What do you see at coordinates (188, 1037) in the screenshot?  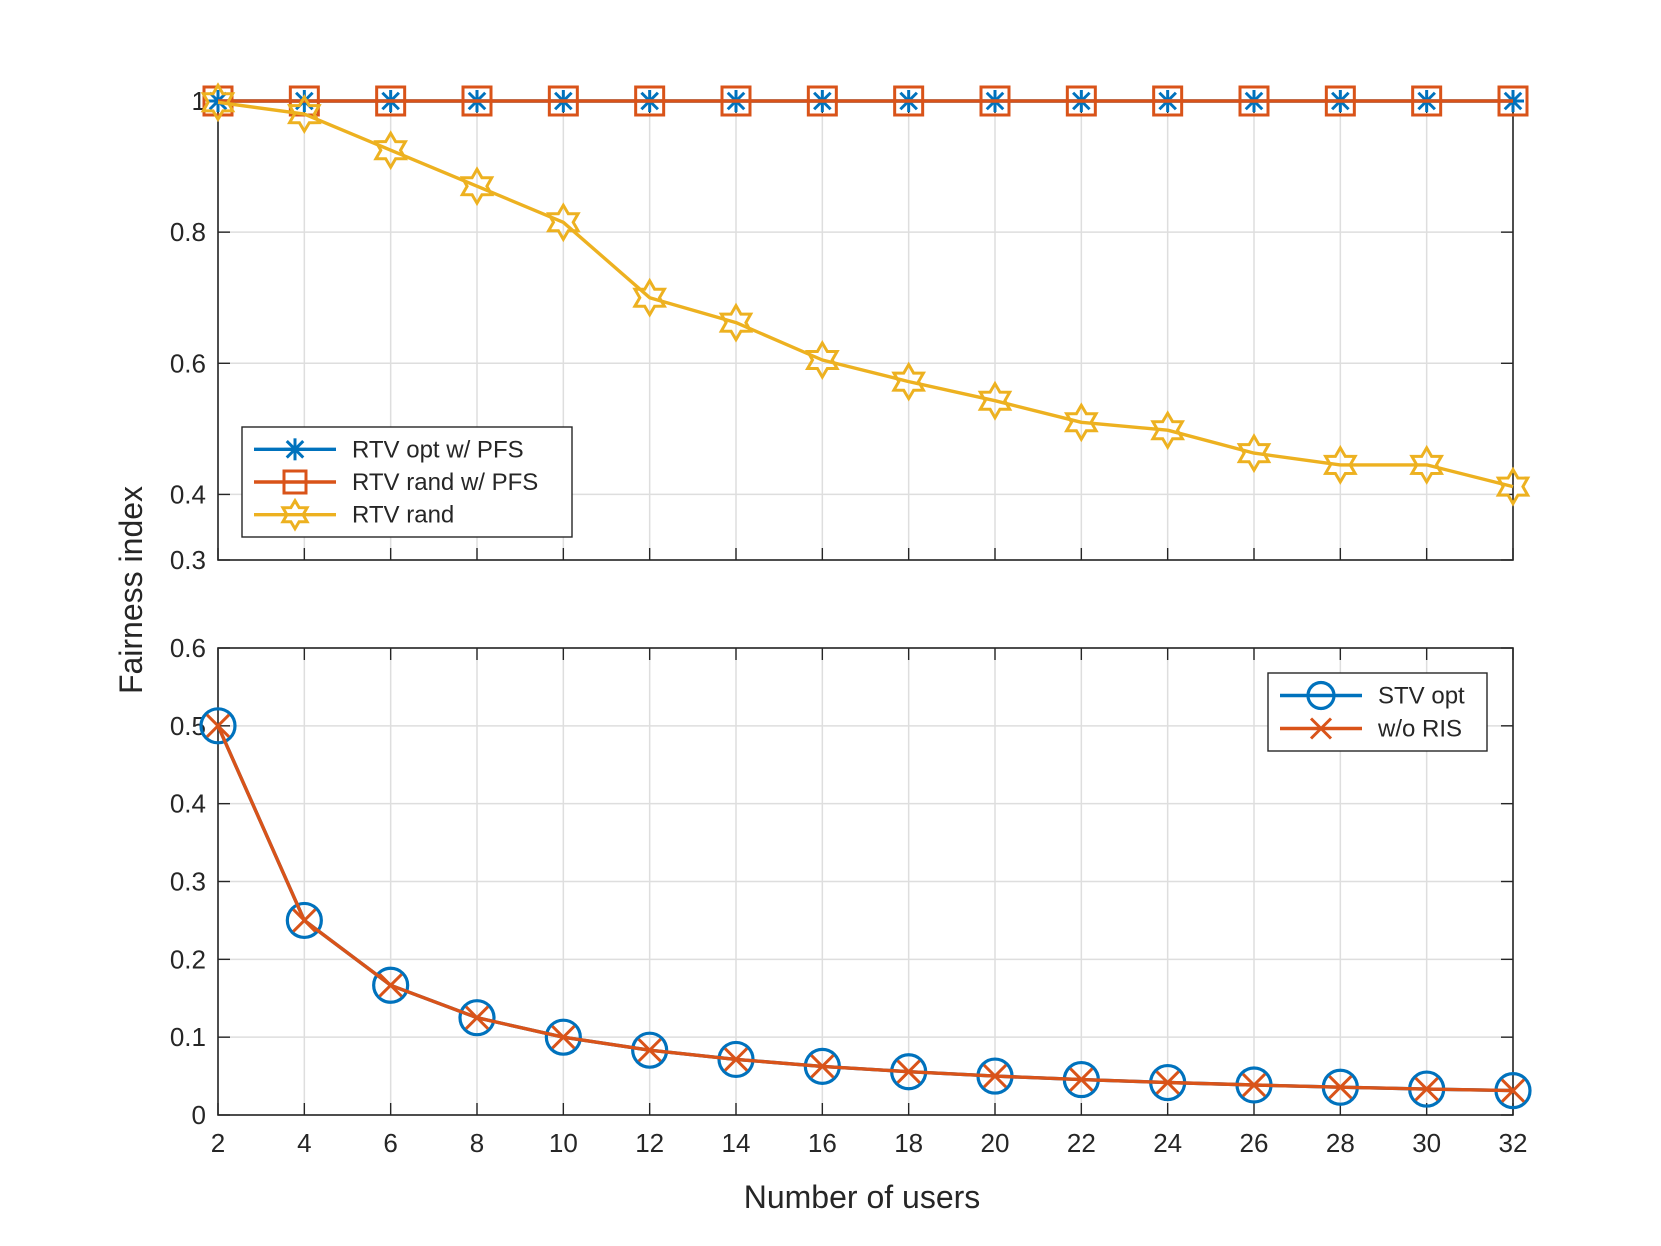 I see `y-tick-label: 0.1` at bounding box center [188, 1037].